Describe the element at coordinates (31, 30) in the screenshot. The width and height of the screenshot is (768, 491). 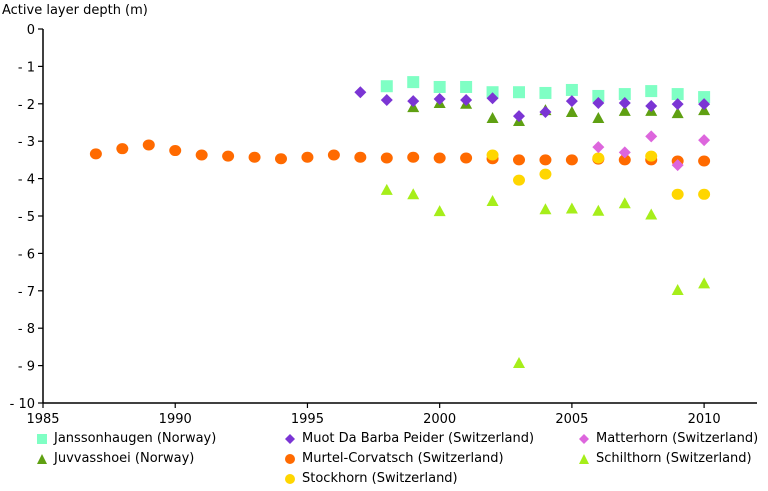
I see `y-tick-label: 0` at that location.